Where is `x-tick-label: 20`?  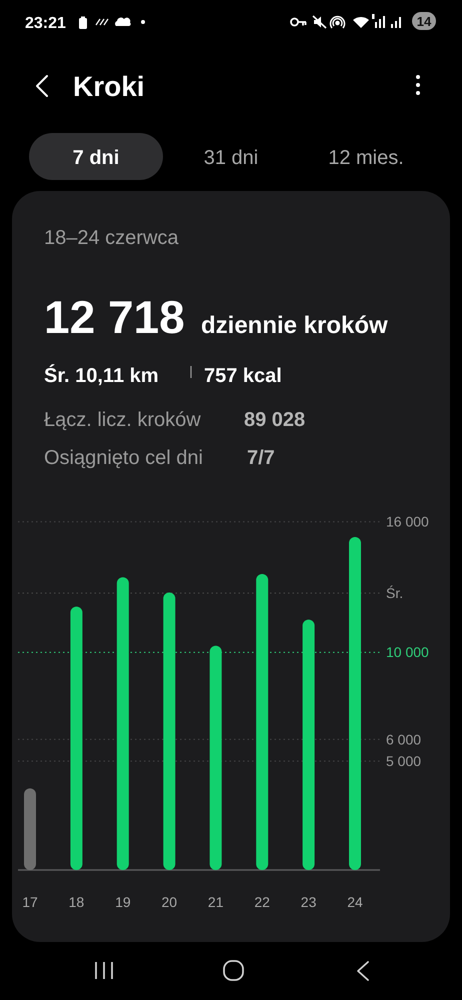 x-tick-label: 20 is located at coordinates (169, 902).